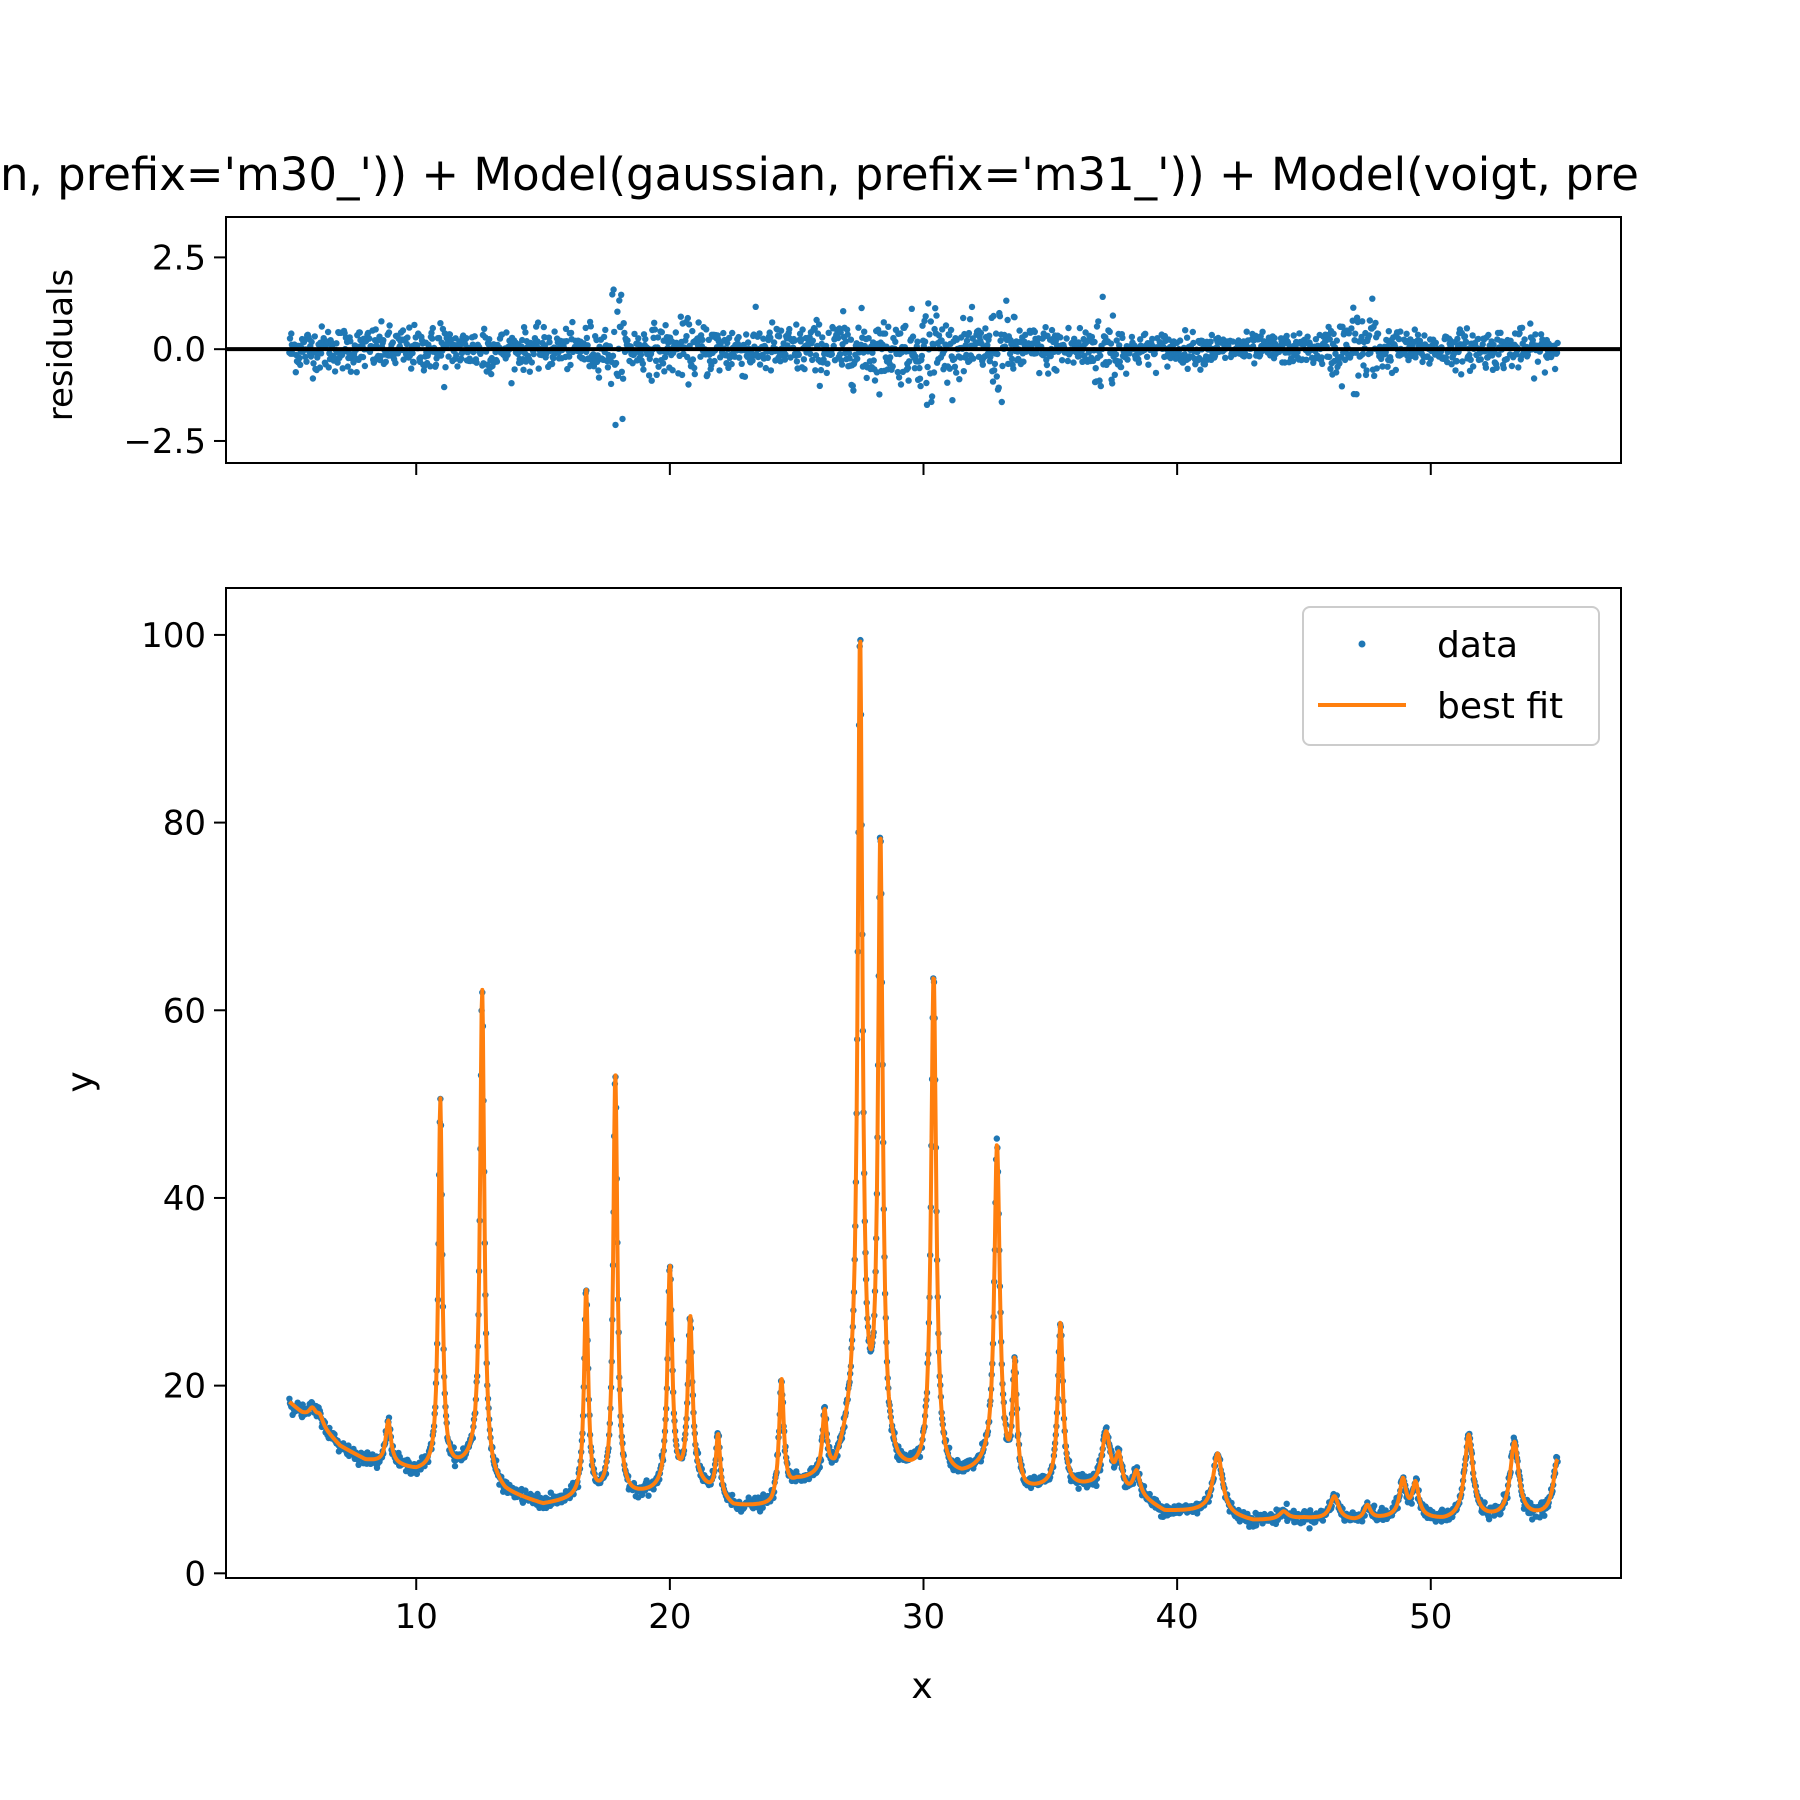 The height and width of the screenshot is (1800, 1800). I want to click on x-tick-label: 50, so click(1430, 1617).